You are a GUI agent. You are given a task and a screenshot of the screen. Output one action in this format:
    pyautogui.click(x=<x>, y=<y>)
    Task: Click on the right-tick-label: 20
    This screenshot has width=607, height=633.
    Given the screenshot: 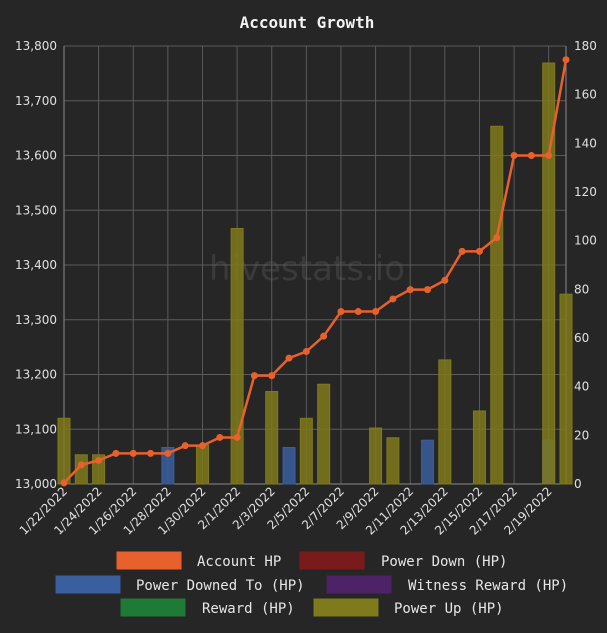 What is the action you would take?
    pyautogui.click(x=581, y=435)
    